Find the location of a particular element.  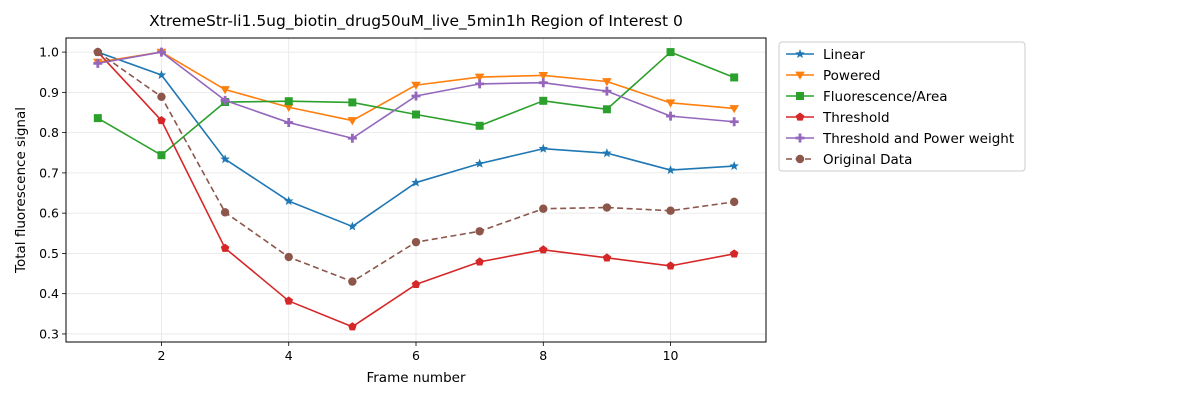

legend-item-threshold: Threshold is located at coordinates (838, 118).